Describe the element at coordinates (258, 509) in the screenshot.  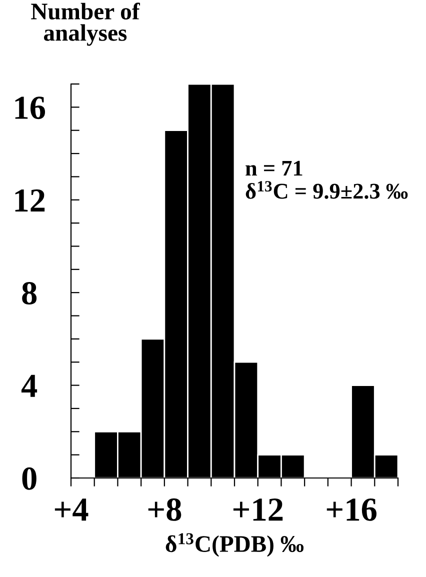
I see `x-tick-label: +12` at that location.